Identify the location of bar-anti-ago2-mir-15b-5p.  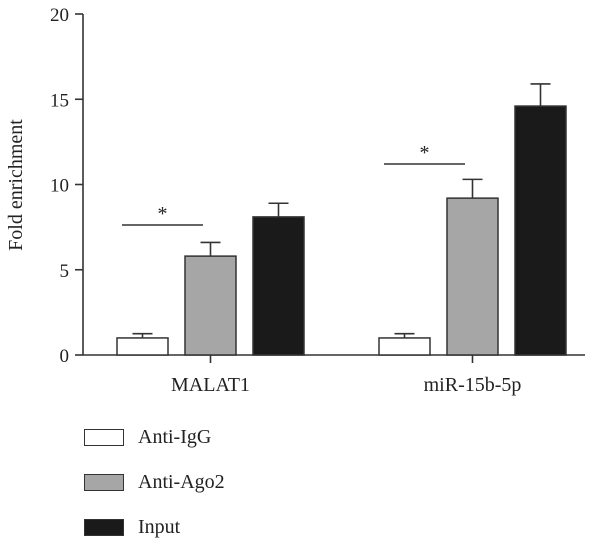
(472, 276).